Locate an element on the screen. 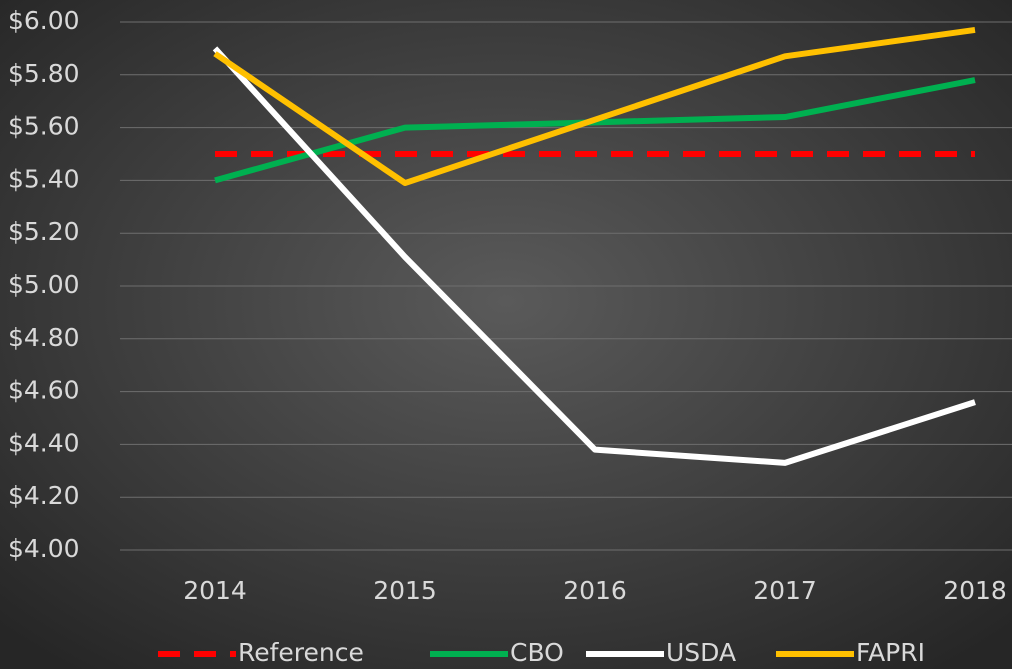 Image resolution: width=1012 pixels, height=669 pixels. x-tick-label: 2016 is located at coordinates (595, 590).